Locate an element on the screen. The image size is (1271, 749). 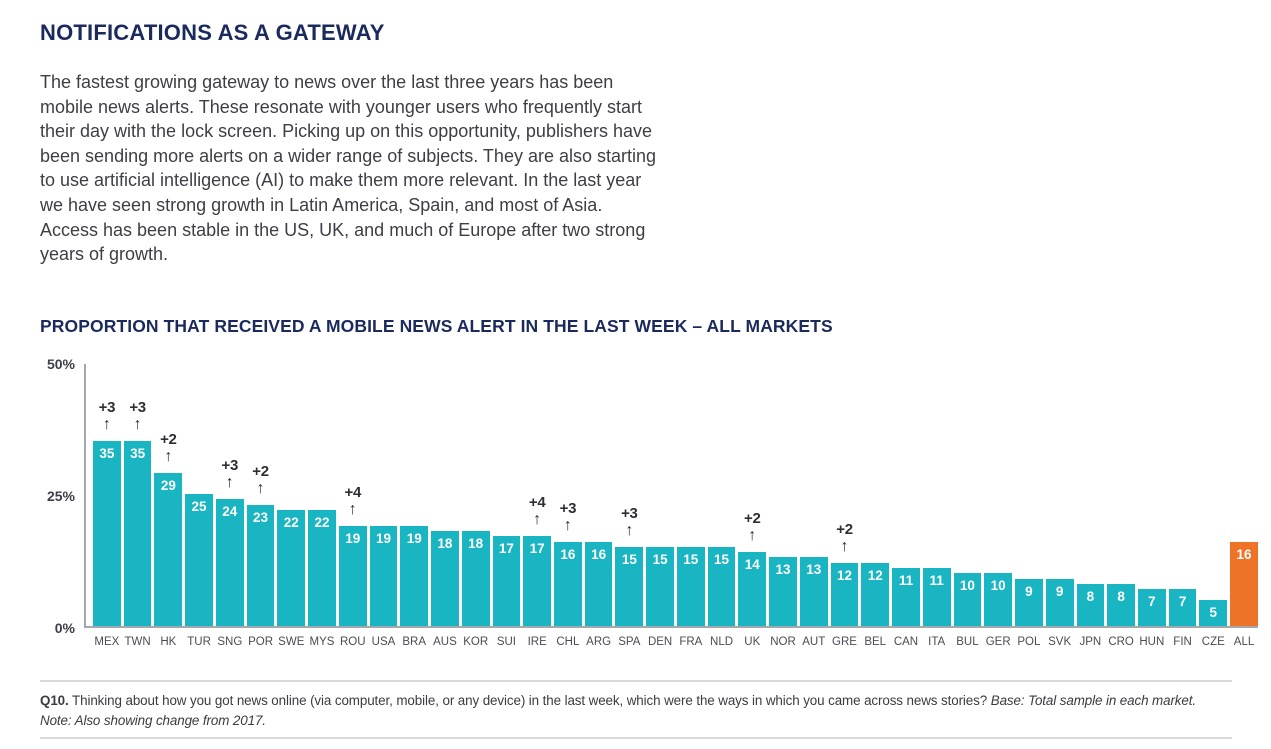
x-axis-label: HUN is located at coordinates (1152, 642).